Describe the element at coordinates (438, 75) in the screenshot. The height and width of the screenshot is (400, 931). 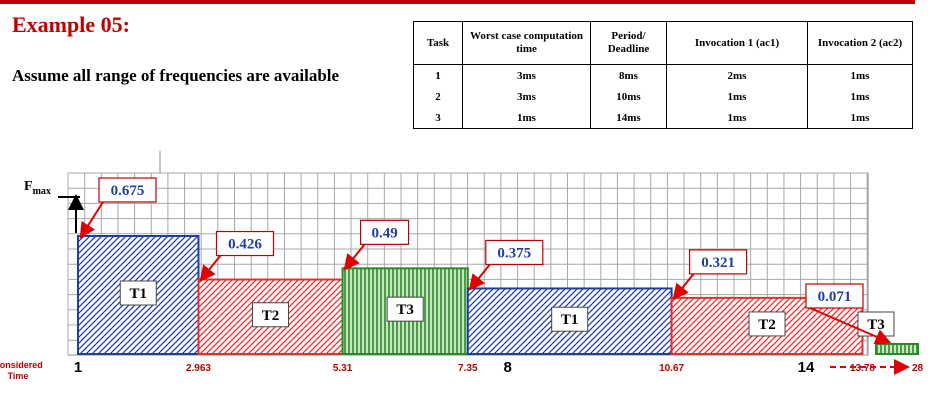
I see `table-cell: 1` at that location.